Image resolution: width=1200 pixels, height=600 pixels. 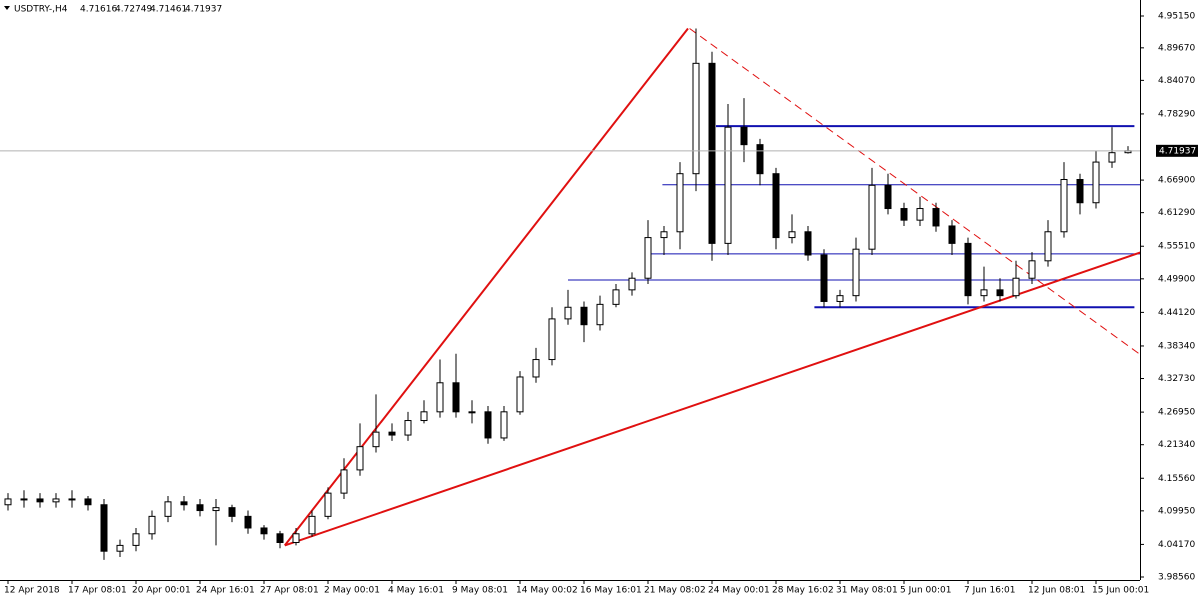 What do you see at coordinates (867, 591) in the screenshot?
I see `x-tick-label: 31 May 08:01` at bounding box center [867, 591].